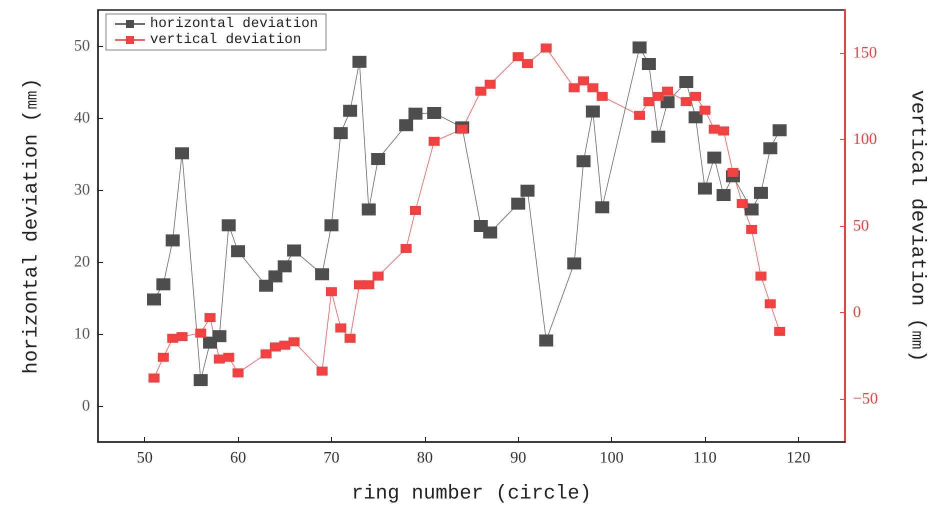 The width and height of the screenshot is (941, 512). Describe the element at coordinates (82, 190) in the screenshot. I see `y-tick-label: 30` at that location.